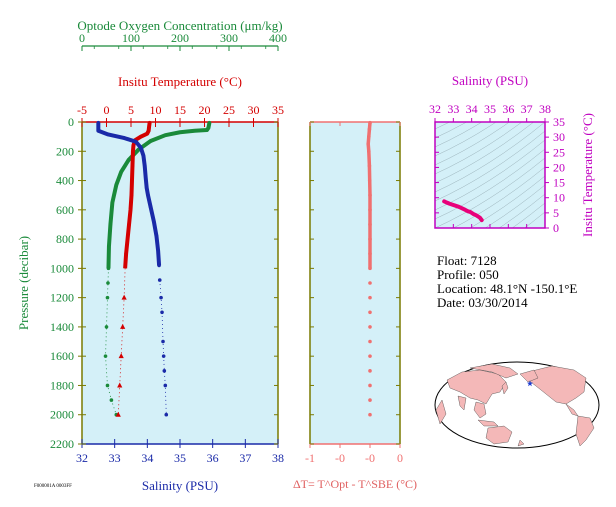 The height and width of the screenshot is (507, 616). Describe the element at coordinates (278, 110) in the screenshot. I see `temperature-tick-label: 35` at that location.